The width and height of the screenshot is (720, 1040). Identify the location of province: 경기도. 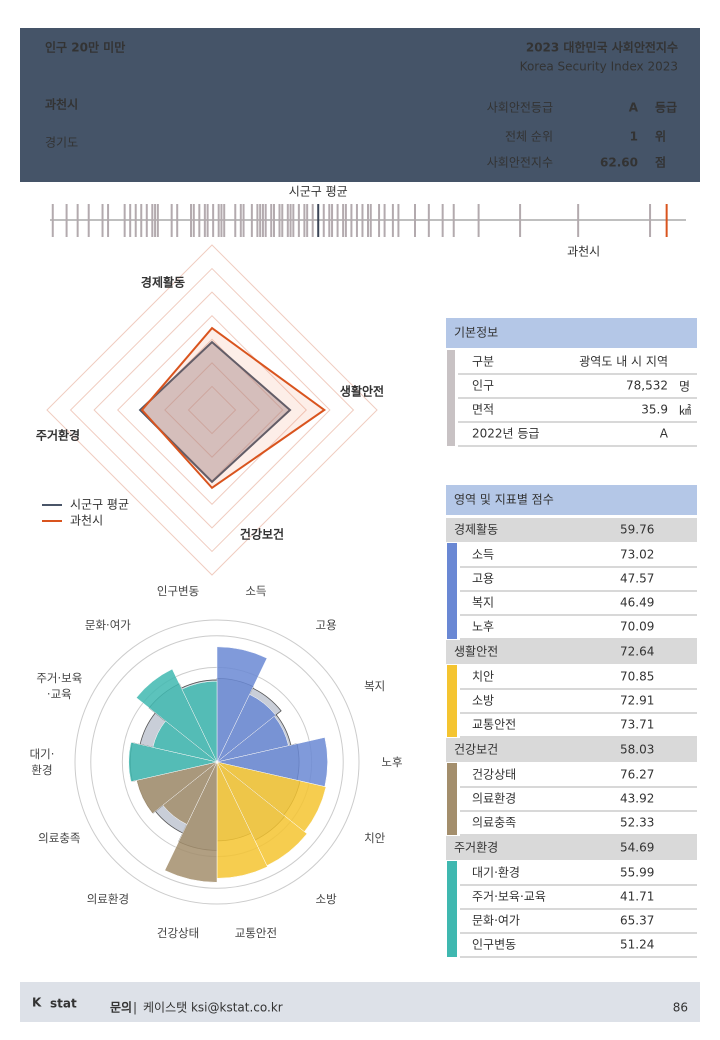
(61, 143).